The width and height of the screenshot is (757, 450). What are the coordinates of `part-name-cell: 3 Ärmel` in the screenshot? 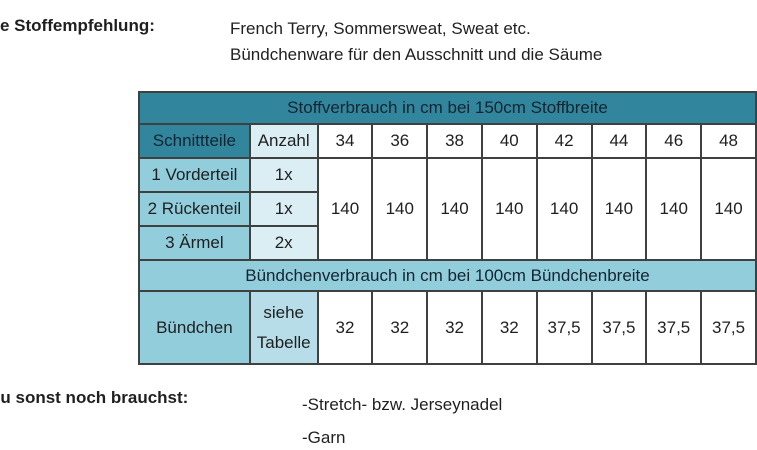 It's located at (194, 243).